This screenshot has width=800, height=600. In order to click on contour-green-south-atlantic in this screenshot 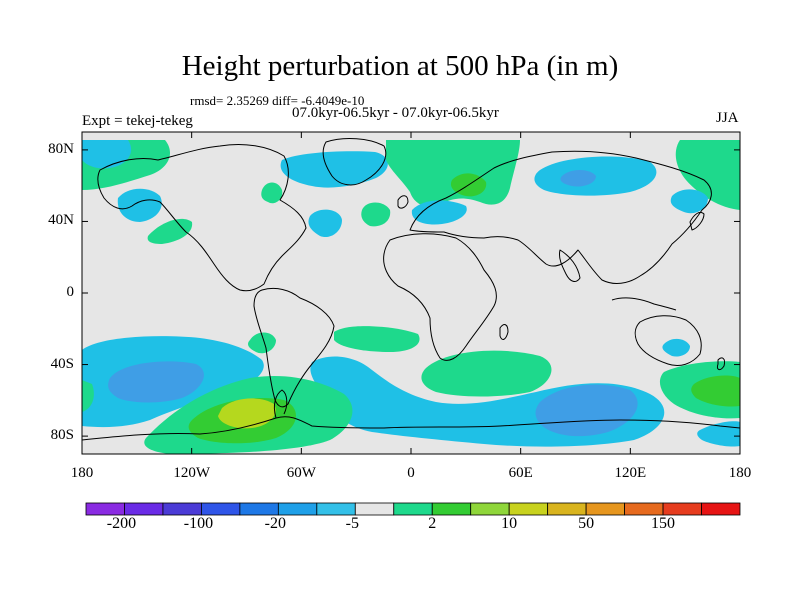, I will do `click(486, 373)`.